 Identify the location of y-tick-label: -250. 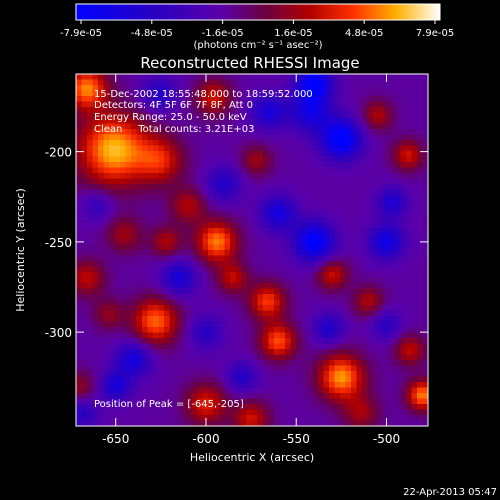
(58, 243).